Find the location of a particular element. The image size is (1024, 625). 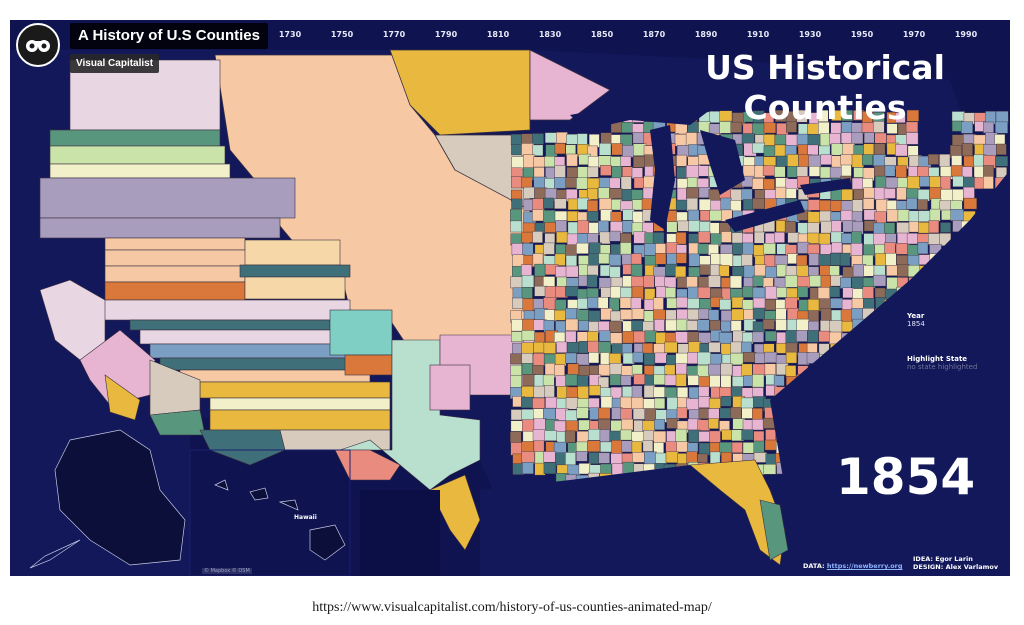

channel-name: Visual Capitalist is located at coordinates (115, 63).